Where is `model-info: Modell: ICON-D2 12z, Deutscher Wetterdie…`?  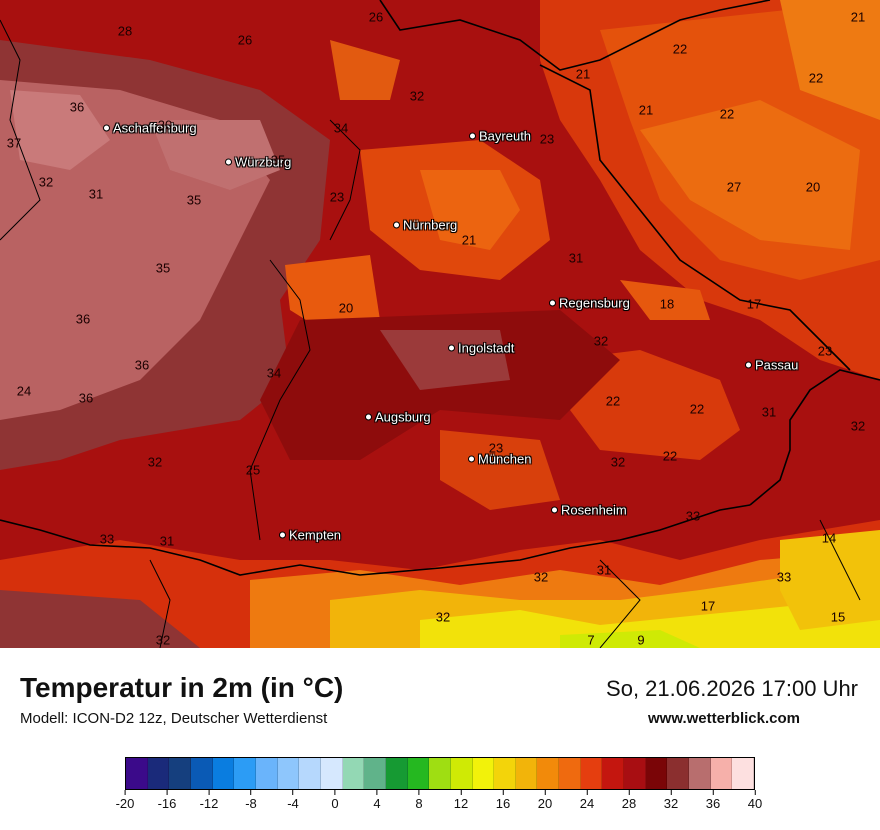
model-info: Modell: ICON-D2 12z, Deutscher Wetterdie… is located at coordinates (174, 718).